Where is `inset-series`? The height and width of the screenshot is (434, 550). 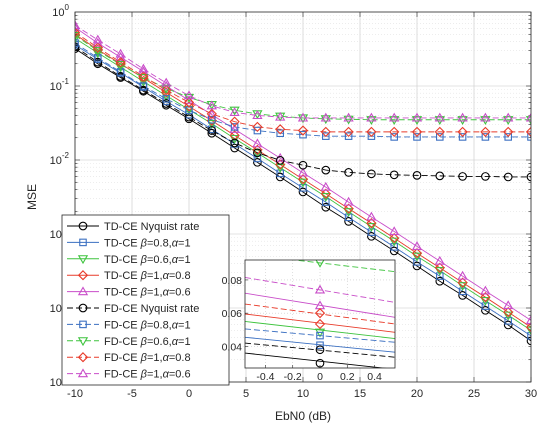
inset-series is located at coordinates (320, 314).